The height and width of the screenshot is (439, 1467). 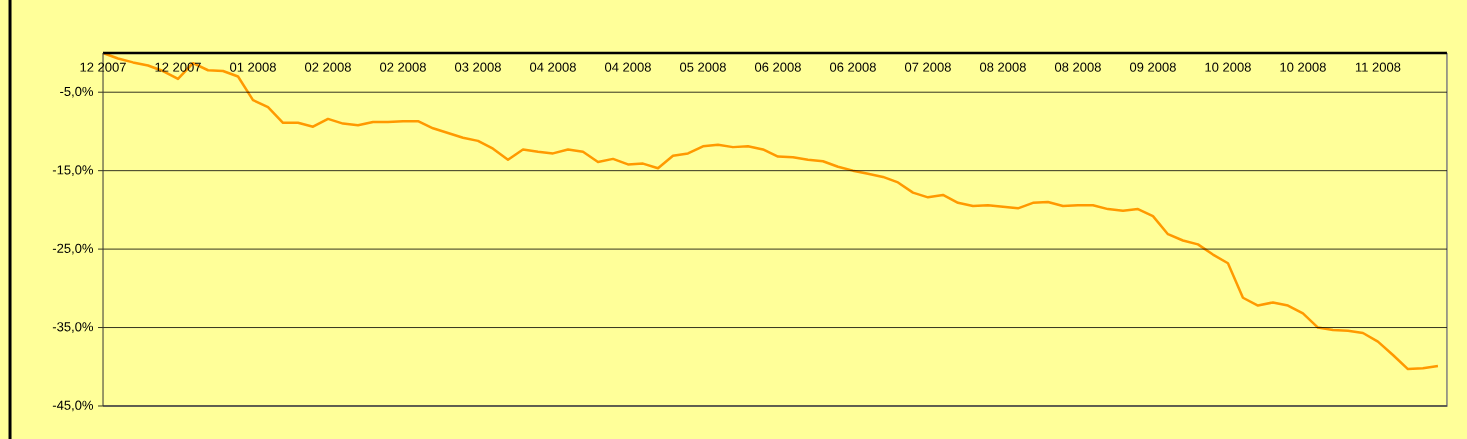 What do you see at coordinates (1378, 67) in the screenshot?
I see `x-tick-label: 11 2008` at bounding box center [1378, 67].